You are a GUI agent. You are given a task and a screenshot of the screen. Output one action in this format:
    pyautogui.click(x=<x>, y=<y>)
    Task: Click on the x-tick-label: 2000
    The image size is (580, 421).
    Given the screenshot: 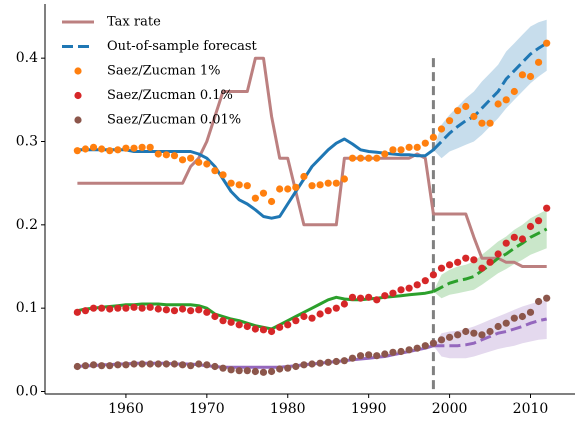 What is the action you would take?
    pyautogui.click(x=450, y=409)
    